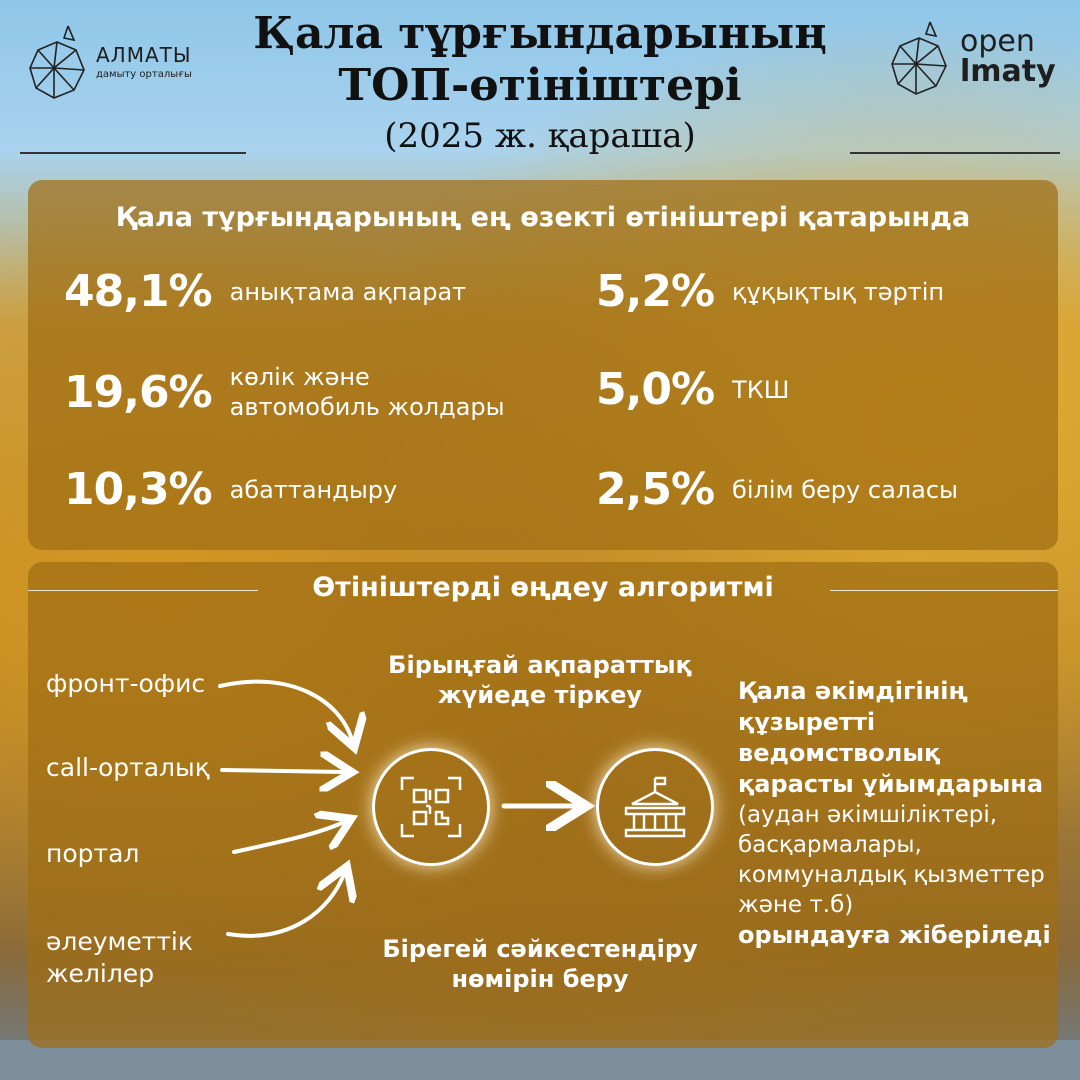 This screenshot has width=1080, height=1080. Describe the element at coordinates (540, 136) in the screenshot. I see `page-subtitle: (2025 ж. қараша)` at that location.